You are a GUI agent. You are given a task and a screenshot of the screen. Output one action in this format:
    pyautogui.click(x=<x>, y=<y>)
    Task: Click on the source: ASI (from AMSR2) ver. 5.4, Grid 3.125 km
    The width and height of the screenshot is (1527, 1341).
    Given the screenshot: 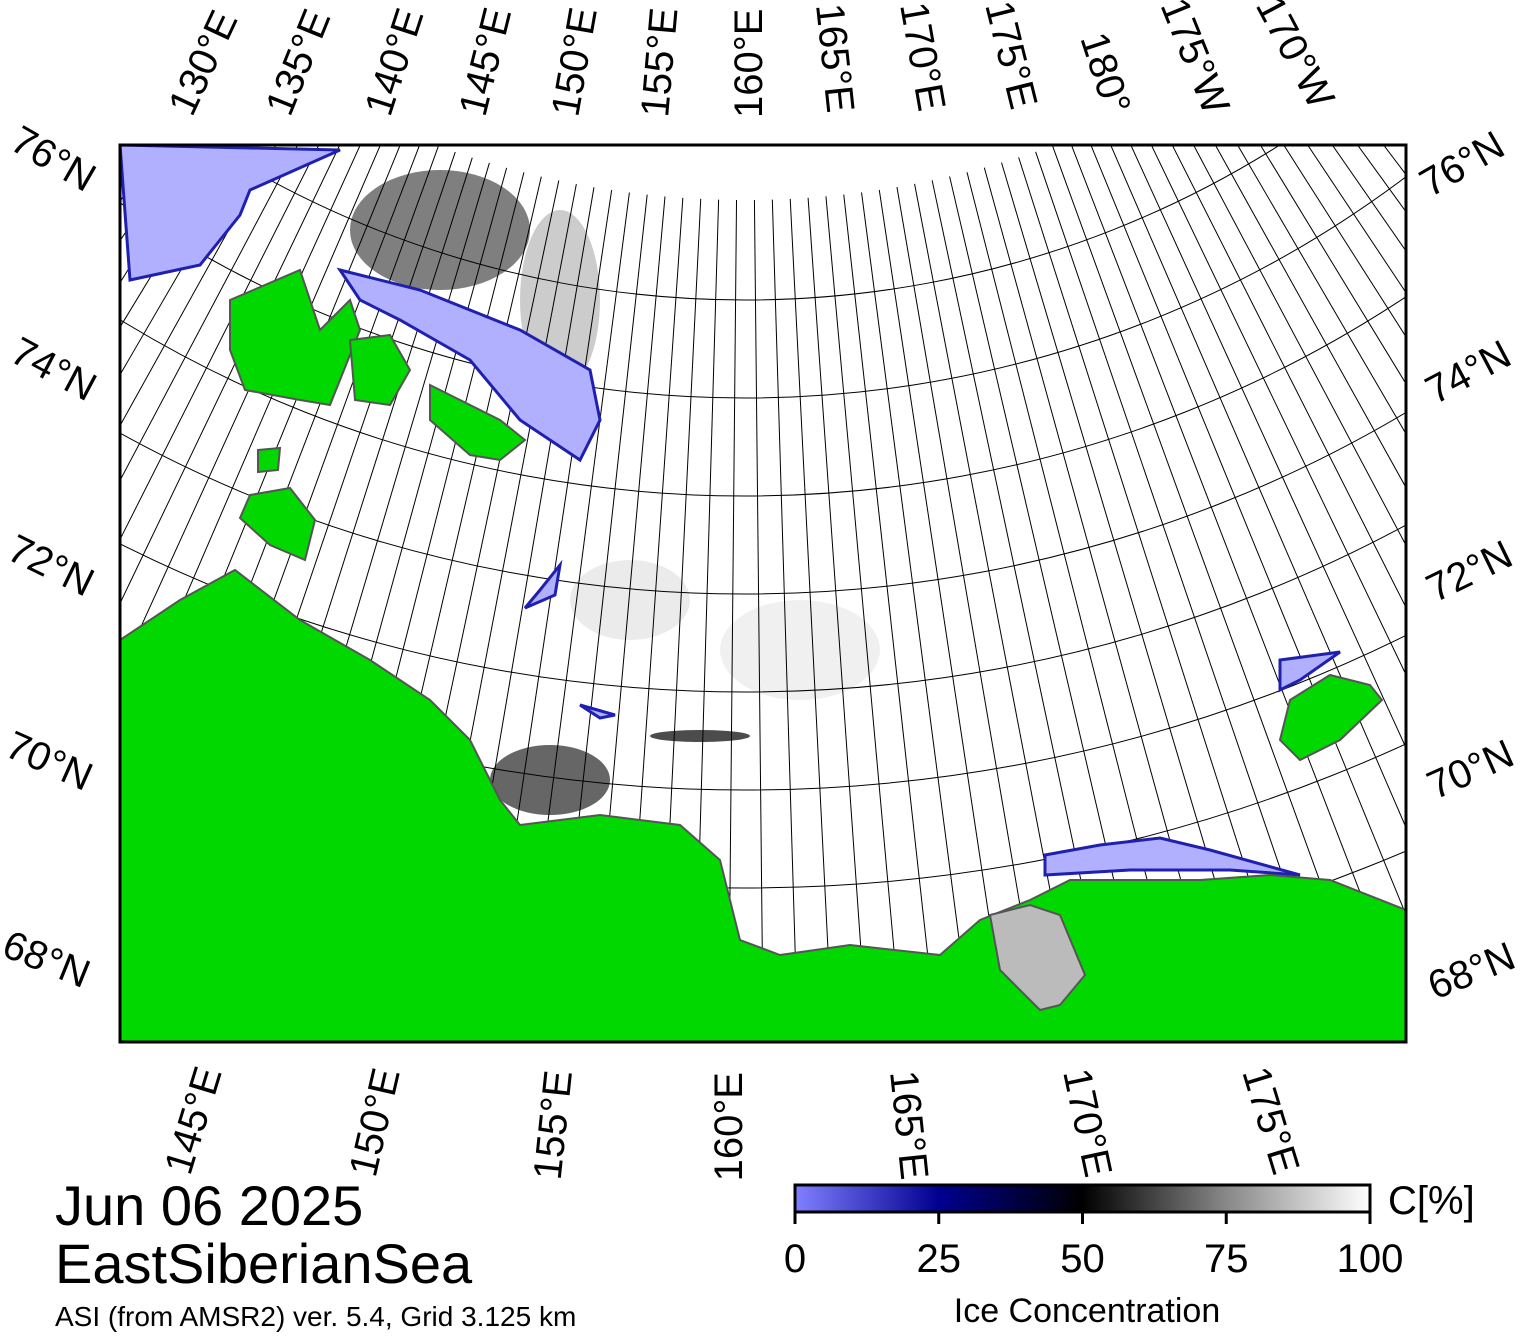 What is the action you would take?
    pyautogui.click(x=315, y=1316)
    